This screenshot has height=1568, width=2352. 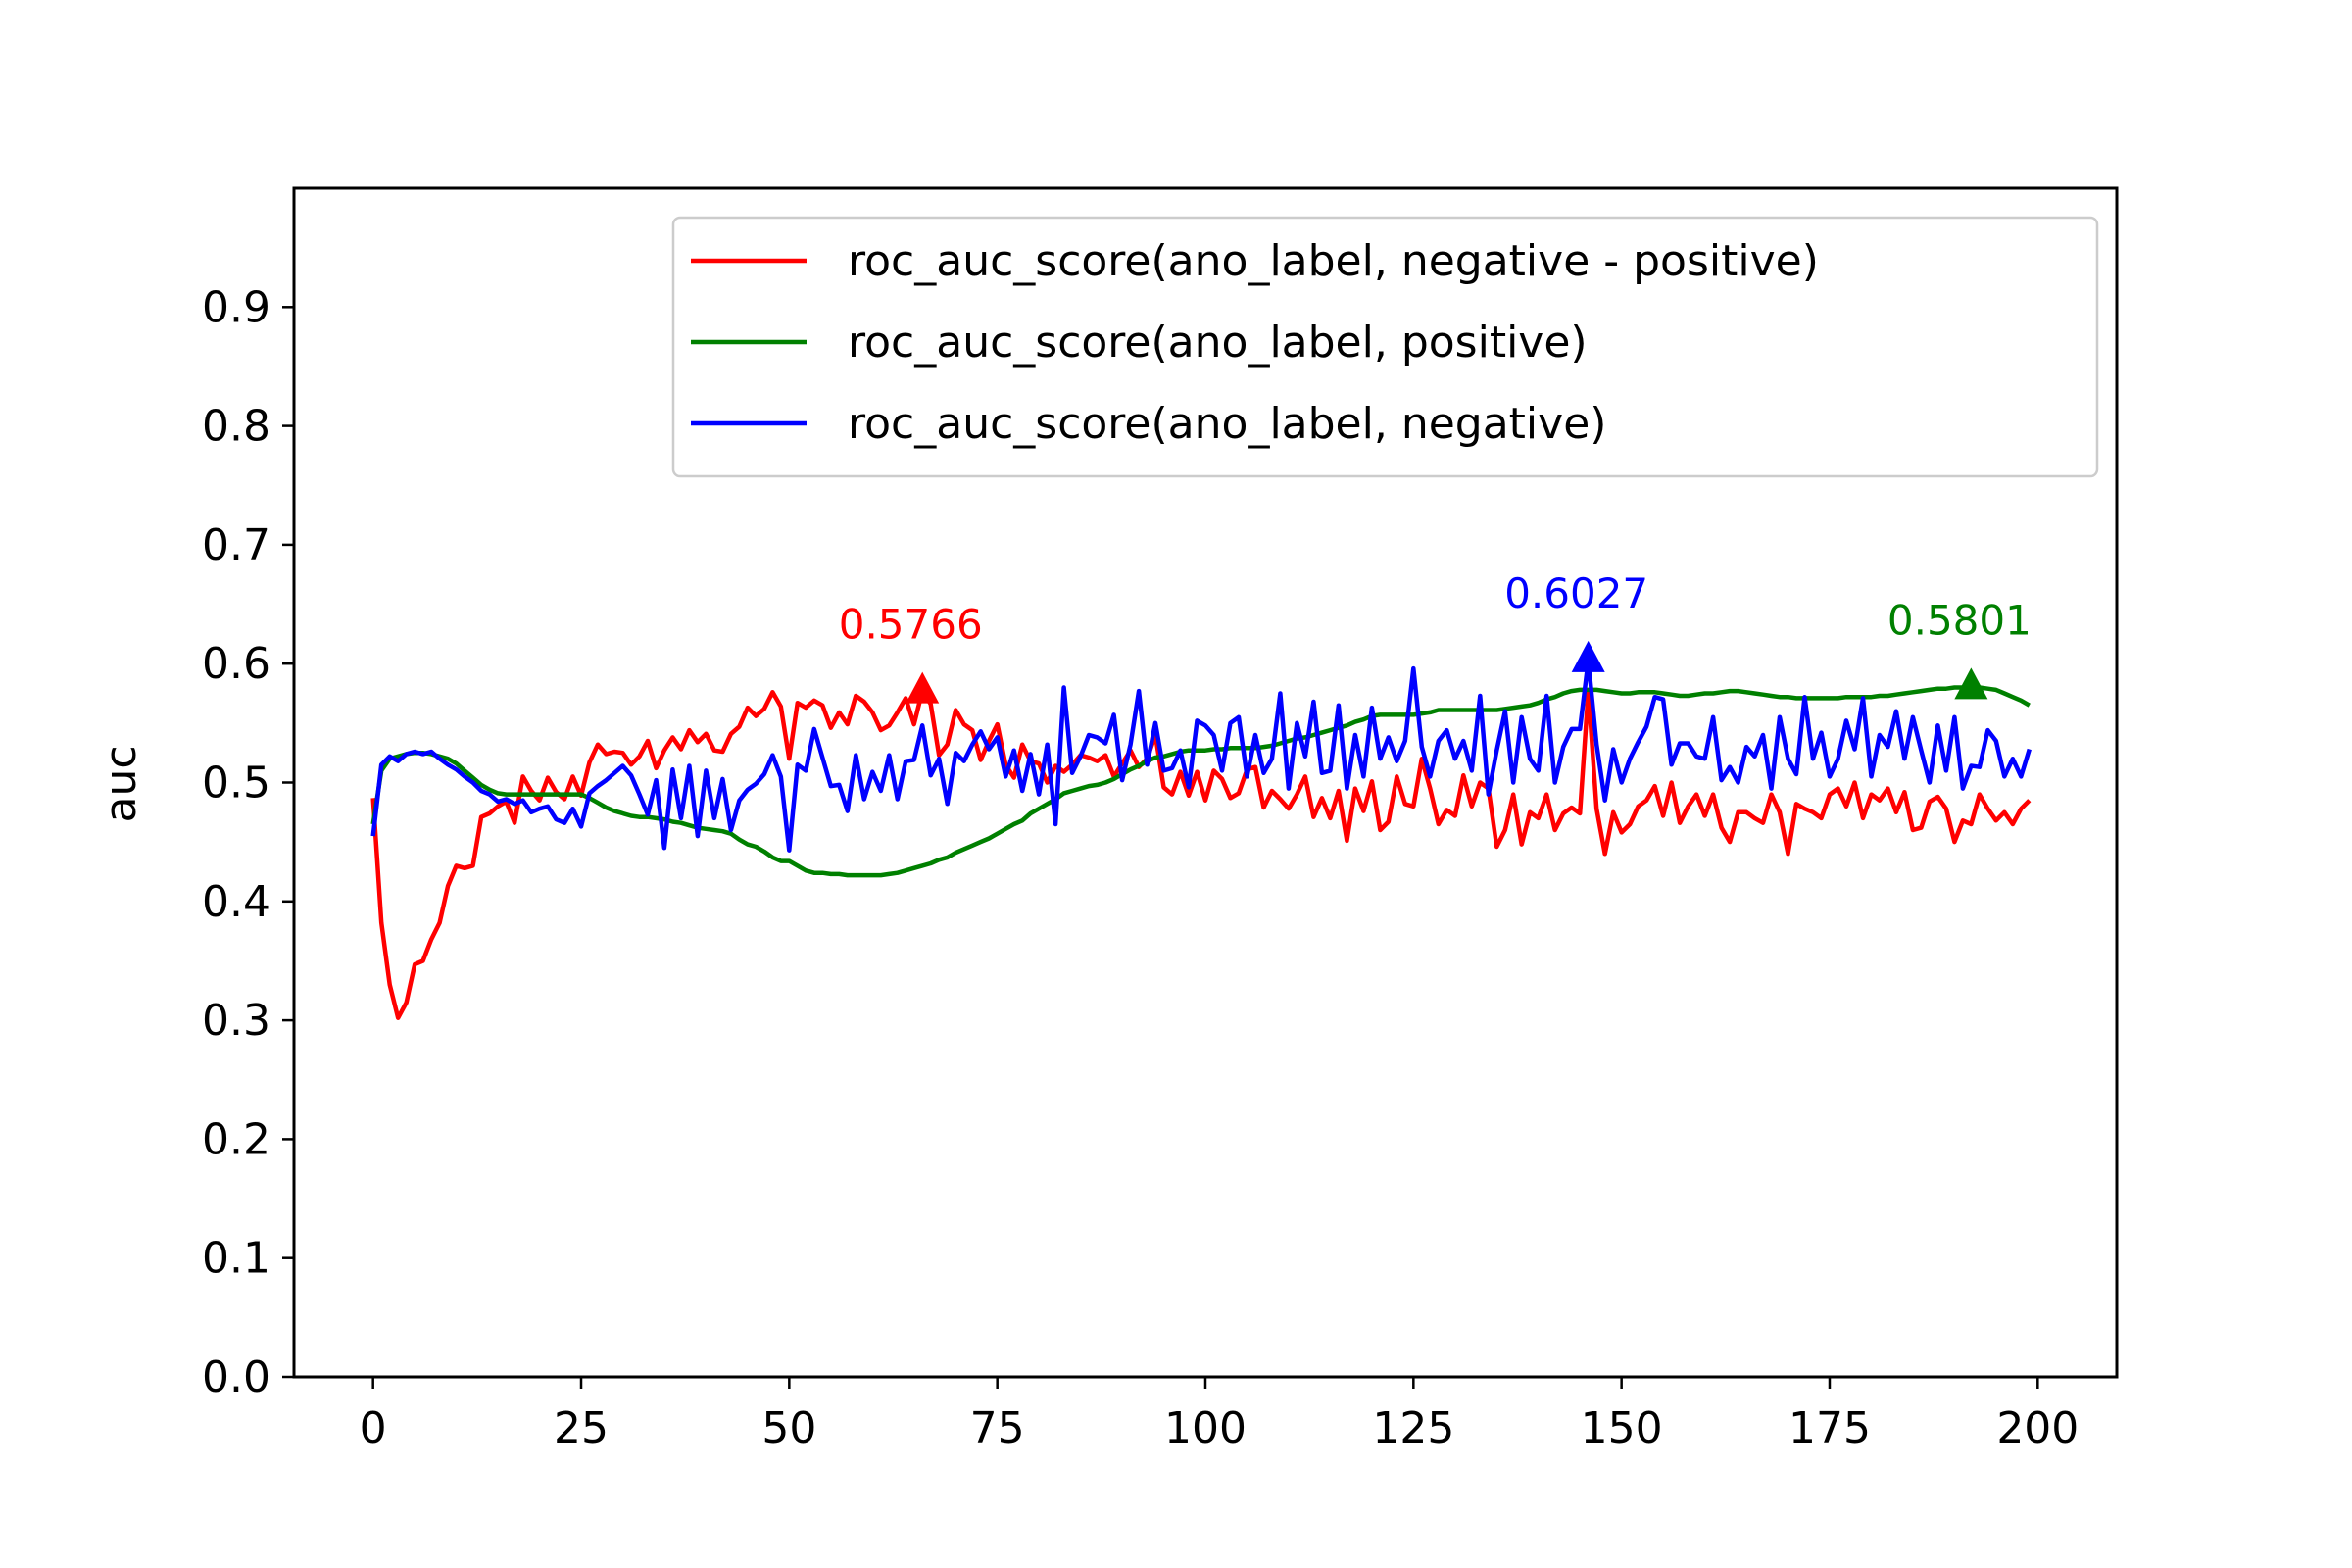 I want to click on x-tick-label: 200, so click(x=2037, y=1428).